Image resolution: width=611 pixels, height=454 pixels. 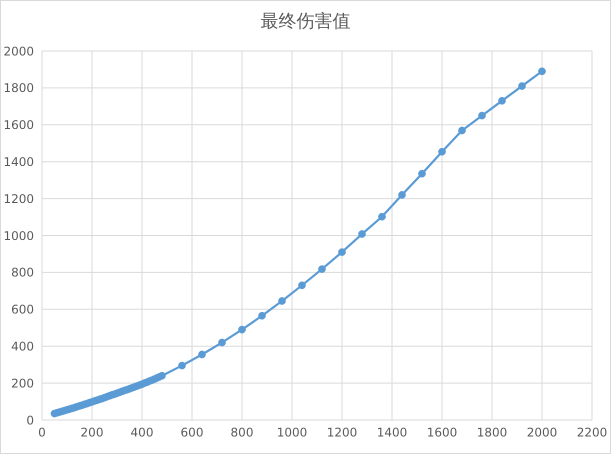 What do you see at coordinates (30, 420) in the screenshot?
I see `y-tick-label: 0` at bounding box center [30, 420].